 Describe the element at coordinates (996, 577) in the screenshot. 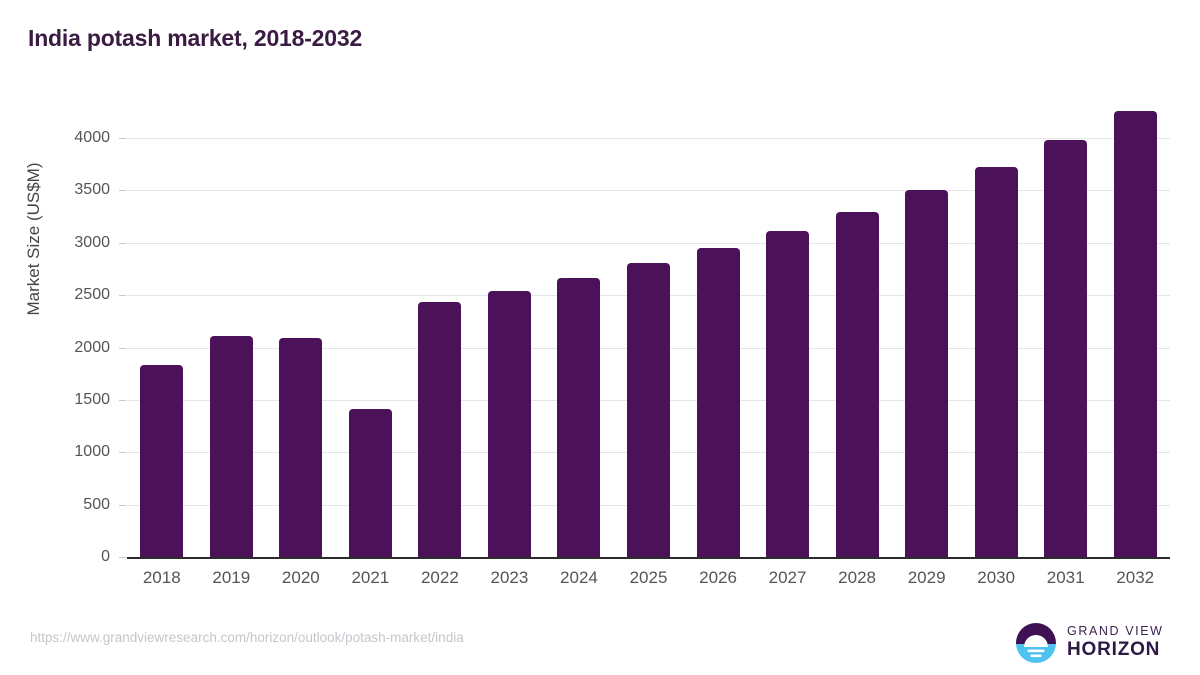

I see `x-axis-tick-label: 2030` at that location.